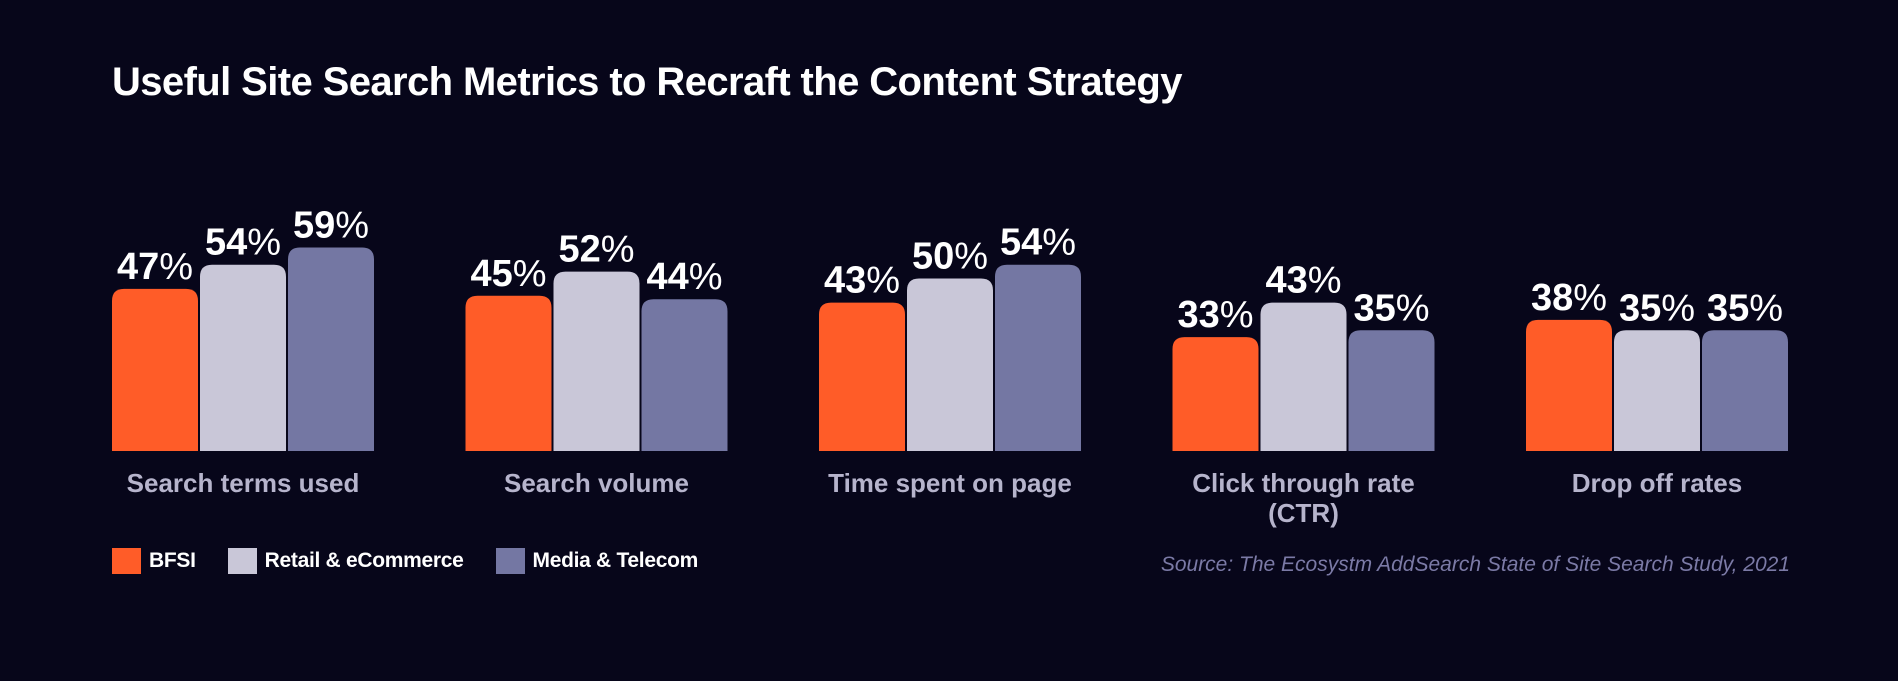  I want to click on value-label-retail-3: 43%, so click(1303, 281).